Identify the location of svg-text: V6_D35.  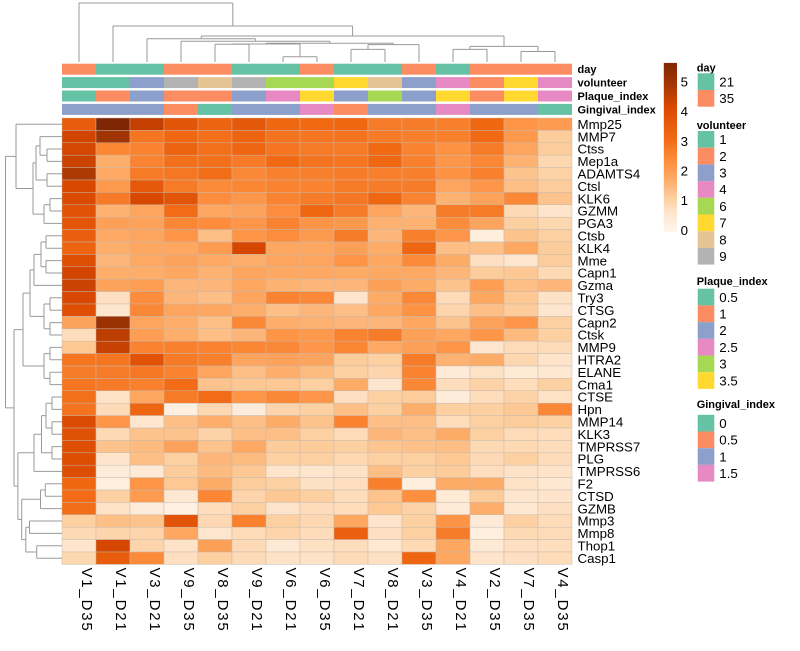
(324, 600).